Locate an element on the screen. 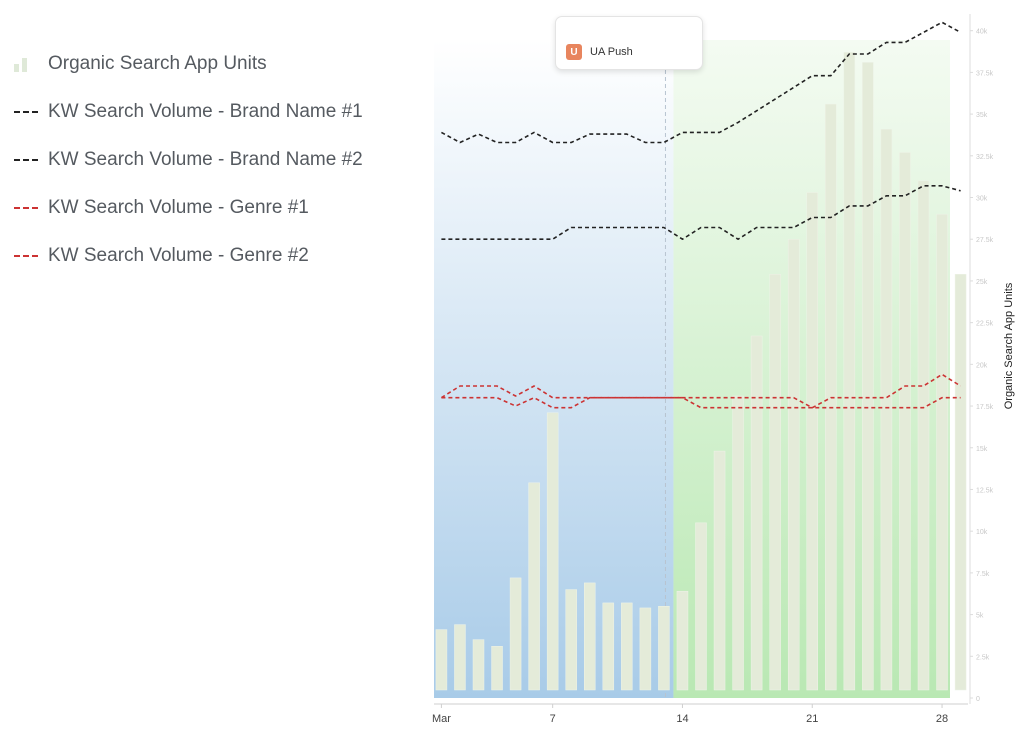 The image size is (1024, 731). event-tooltip: U UA Push is located at coordinates (629, 43).